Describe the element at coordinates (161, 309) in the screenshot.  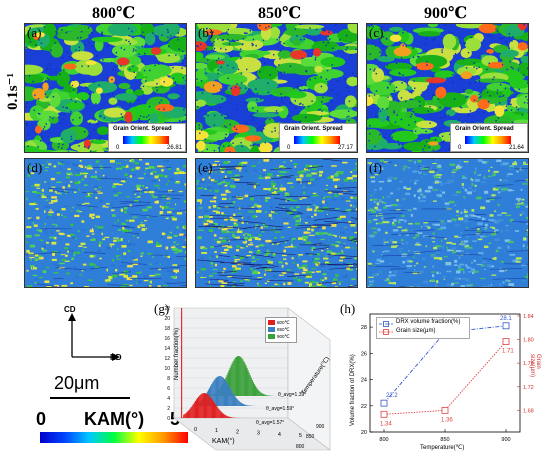
I see `panel-label-g: (g)` at that location.